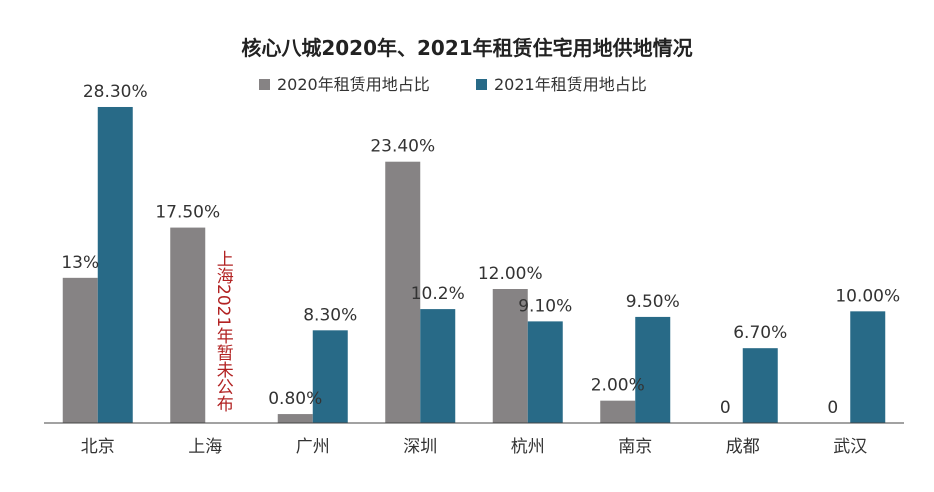 The width and height of the screenshot is (934, 492). Describe the element at coordinates (264, 84) in the screenshot. I see `legend-swatch-2020` at that location.